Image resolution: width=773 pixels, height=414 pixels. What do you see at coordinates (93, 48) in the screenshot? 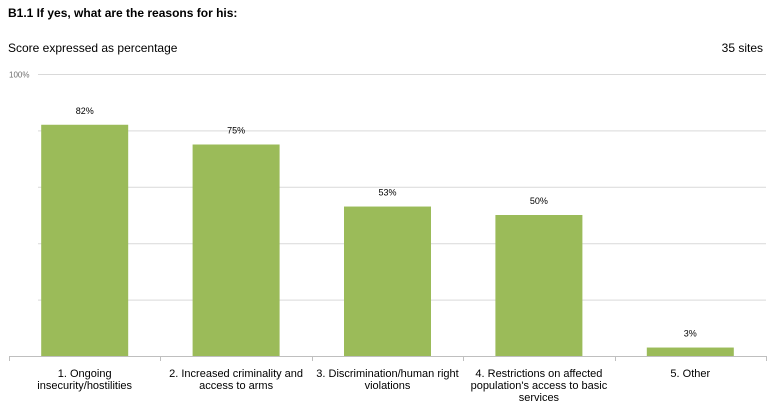
I see `chart-subtitle: Score expressed as percentage` at bounding box center [93, 48].